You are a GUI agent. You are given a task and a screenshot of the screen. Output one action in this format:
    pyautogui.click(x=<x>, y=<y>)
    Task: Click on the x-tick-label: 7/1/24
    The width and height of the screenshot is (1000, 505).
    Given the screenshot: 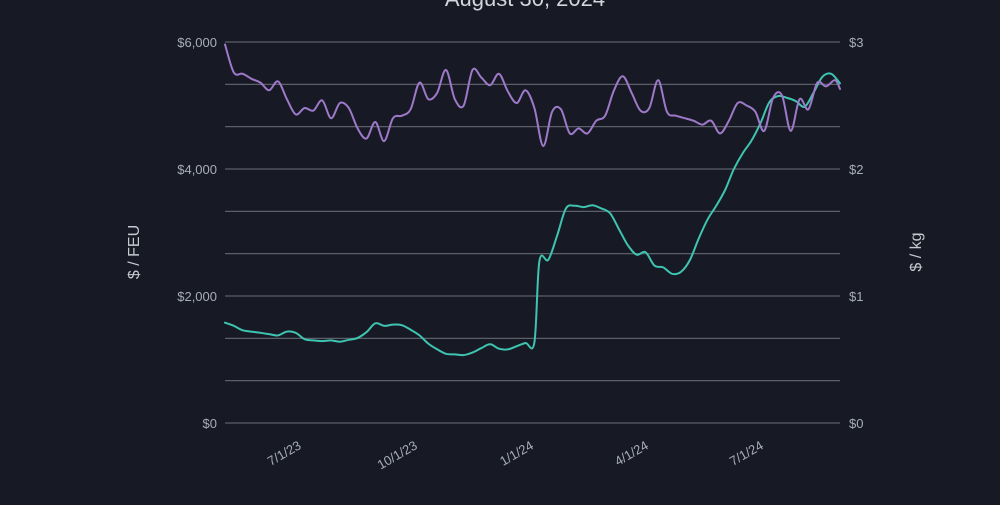 What is the action you would take?
    pyautogui.click(x=746, y=453)
    